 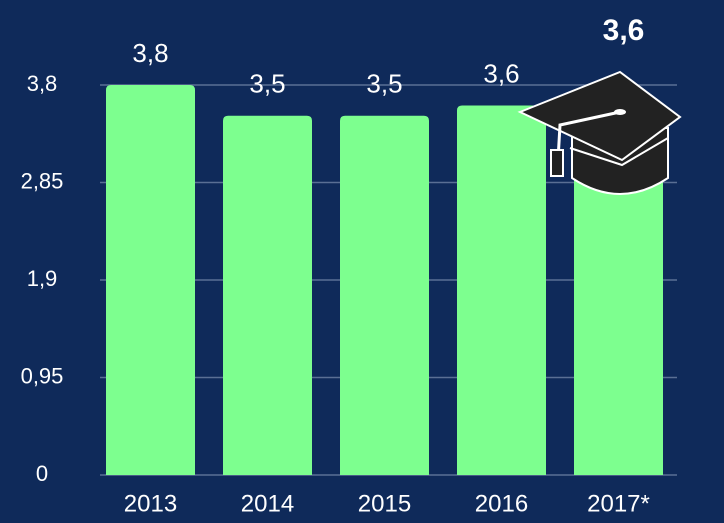 What do you see at coordinates (384, 503) in the screenshot?
I see `x-tick-label: 2015` at bounding box center [384, 503].